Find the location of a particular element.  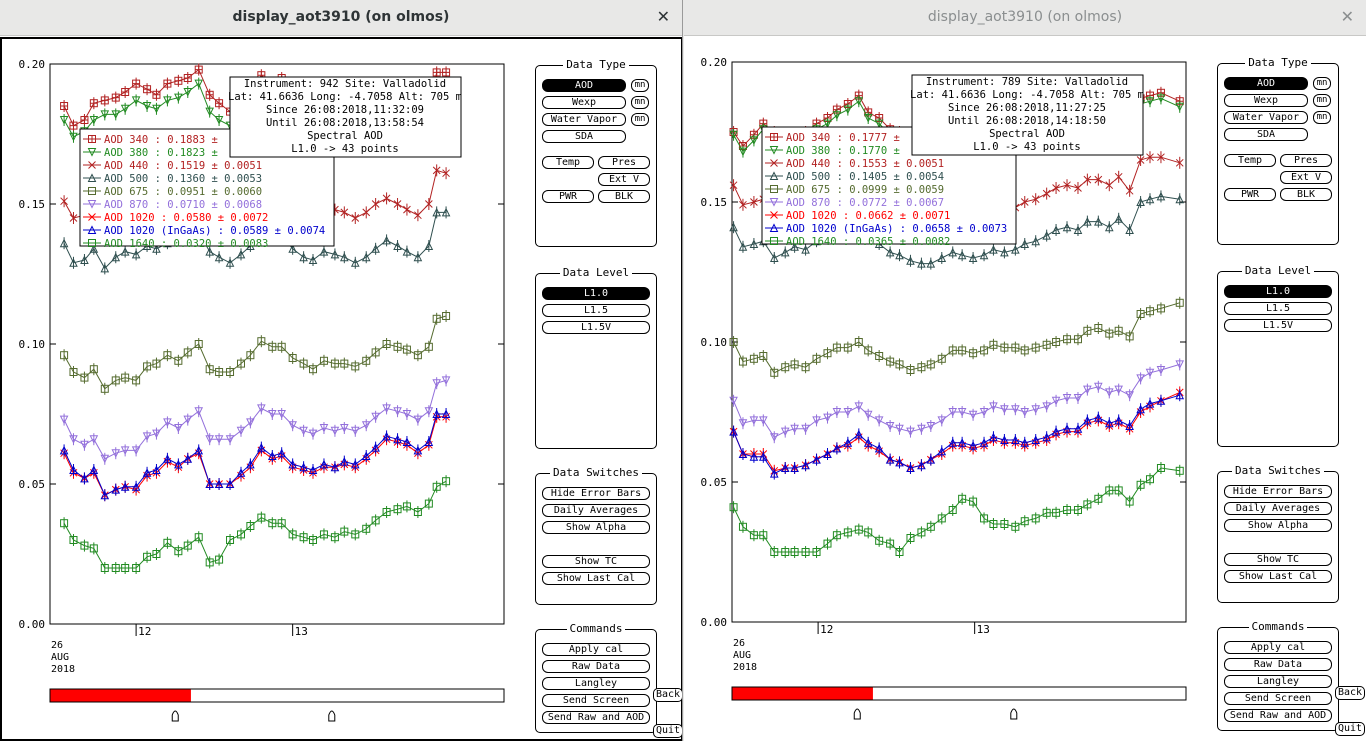

window-title: display_aot3910 (on olmos) is located at coordinates (1025, 17).